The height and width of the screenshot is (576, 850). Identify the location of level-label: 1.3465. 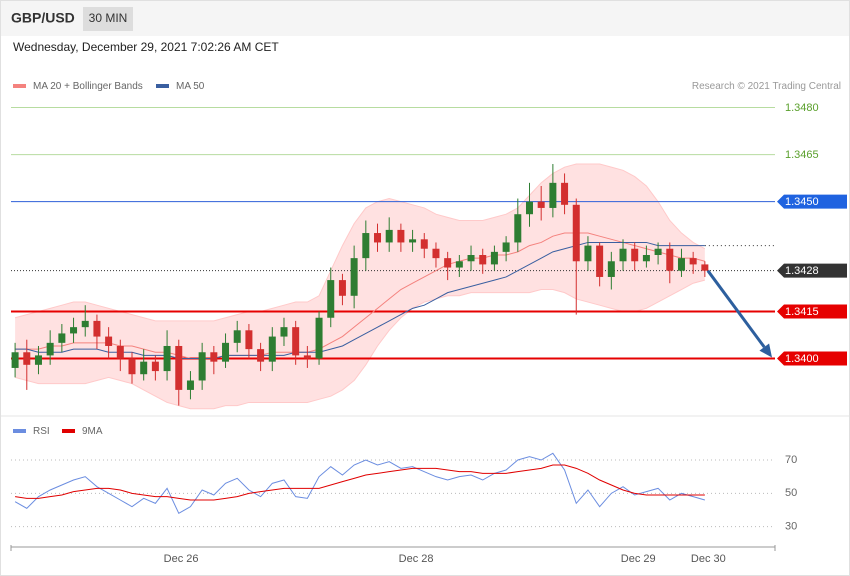
(802, 155).